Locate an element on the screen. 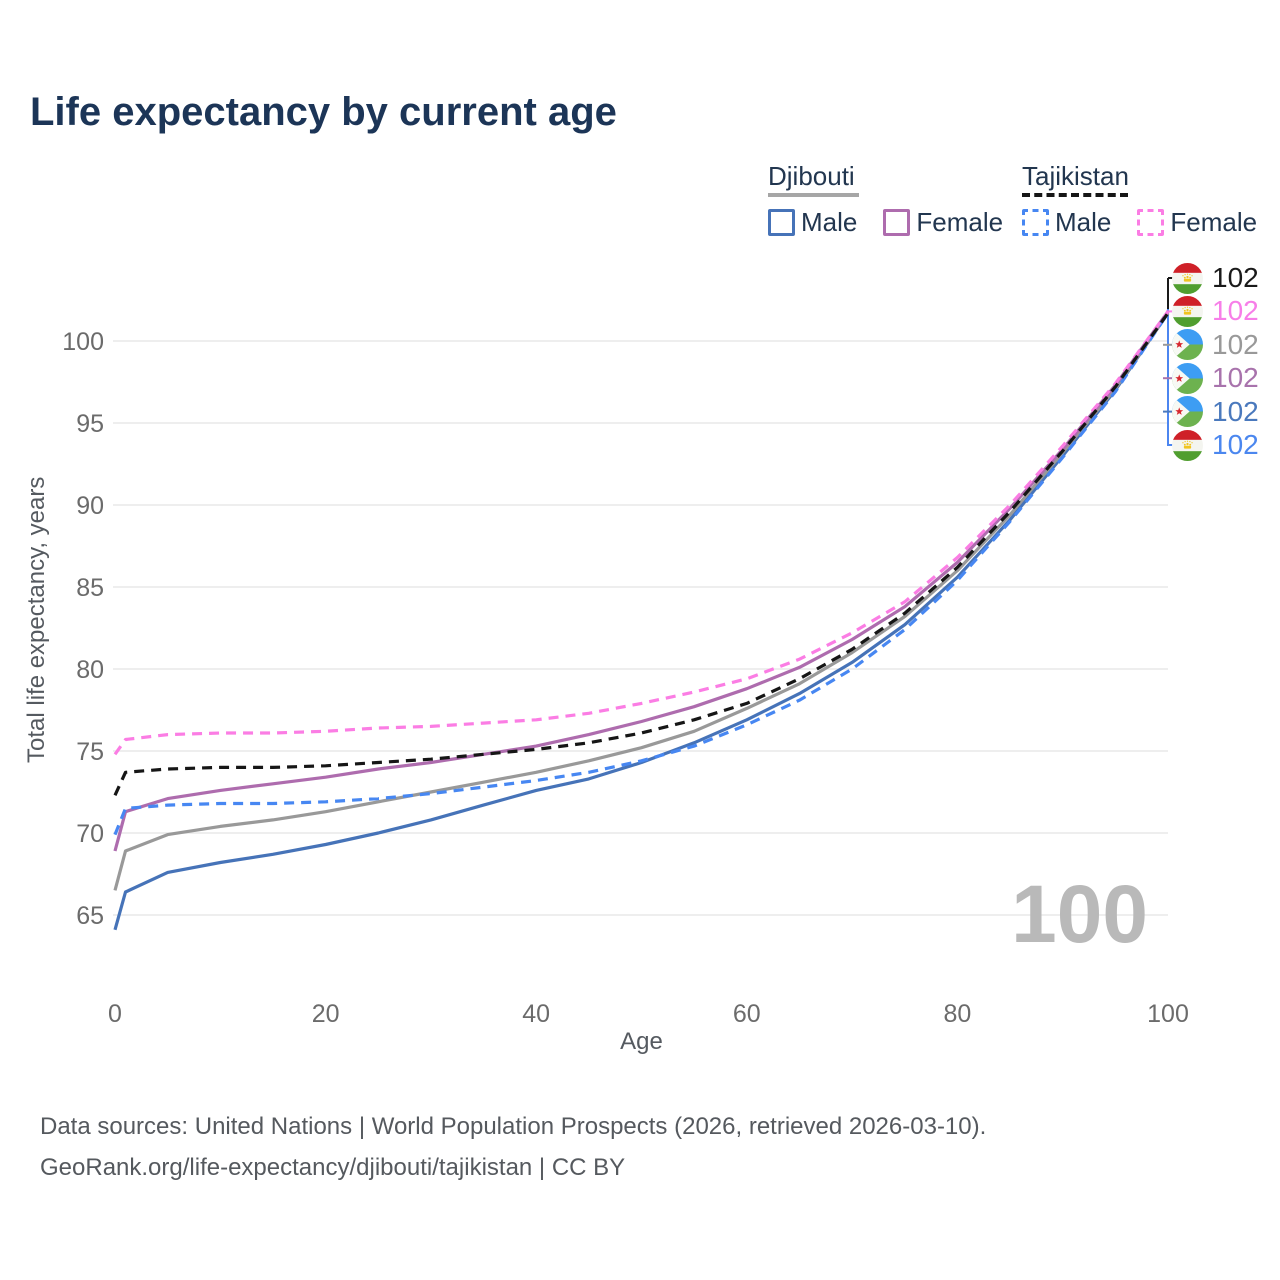  x-axis-title: Age is located at coordinates (641, 1041).